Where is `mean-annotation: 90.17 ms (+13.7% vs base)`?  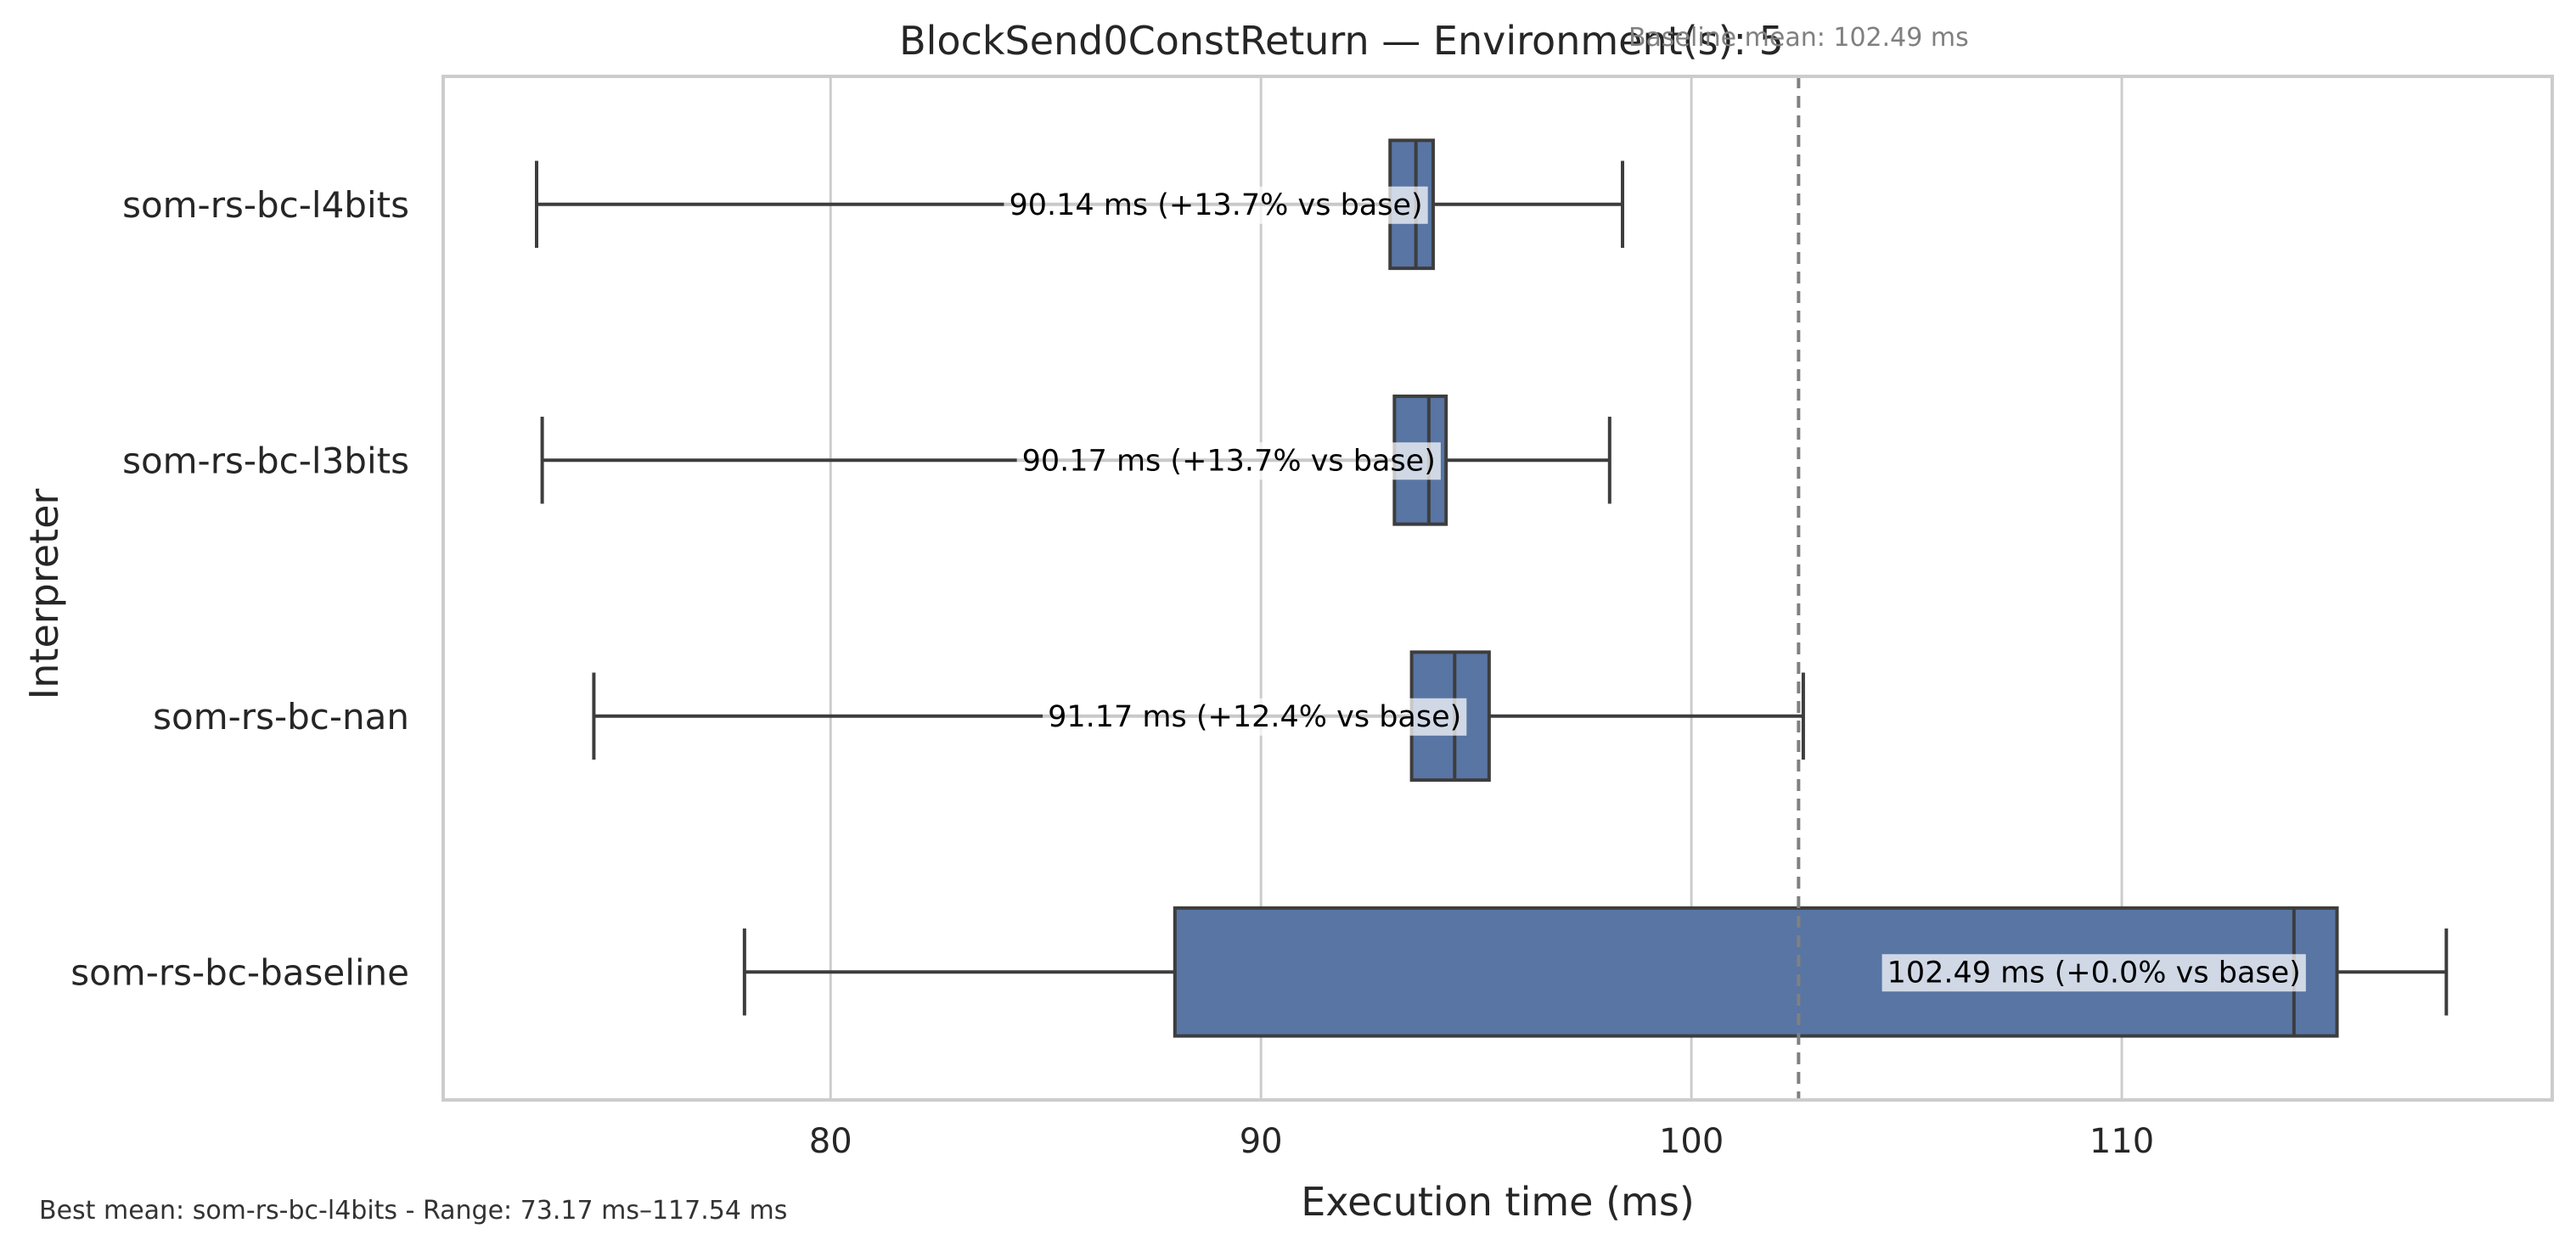 mean-annotation: 90.17 ms (+13.7% vs base) is located at coordinates (1228, 461).